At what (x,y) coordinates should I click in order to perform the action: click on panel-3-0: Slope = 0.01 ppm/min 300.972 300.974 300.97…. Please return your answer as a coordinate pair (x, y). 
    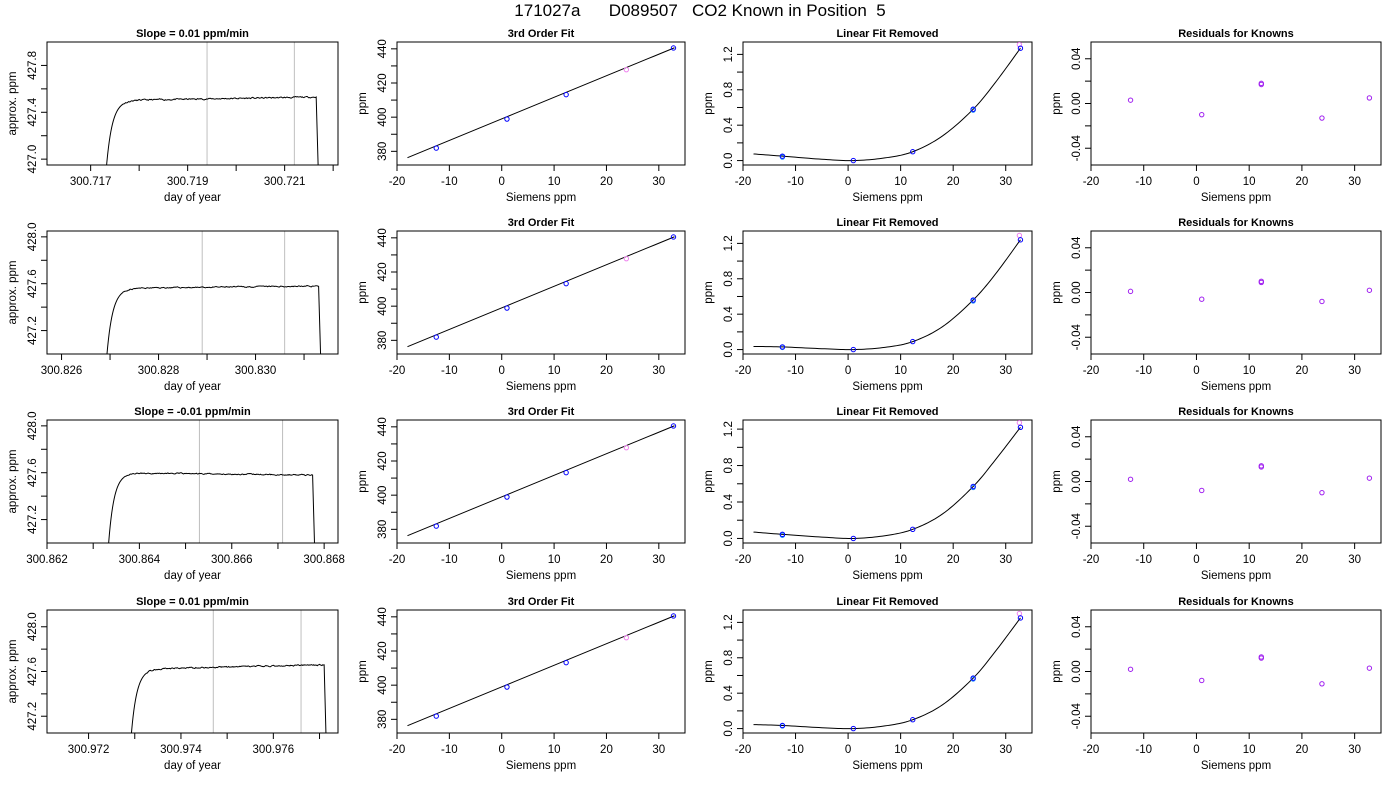
    Looking at the image, I should click on (173, 684).